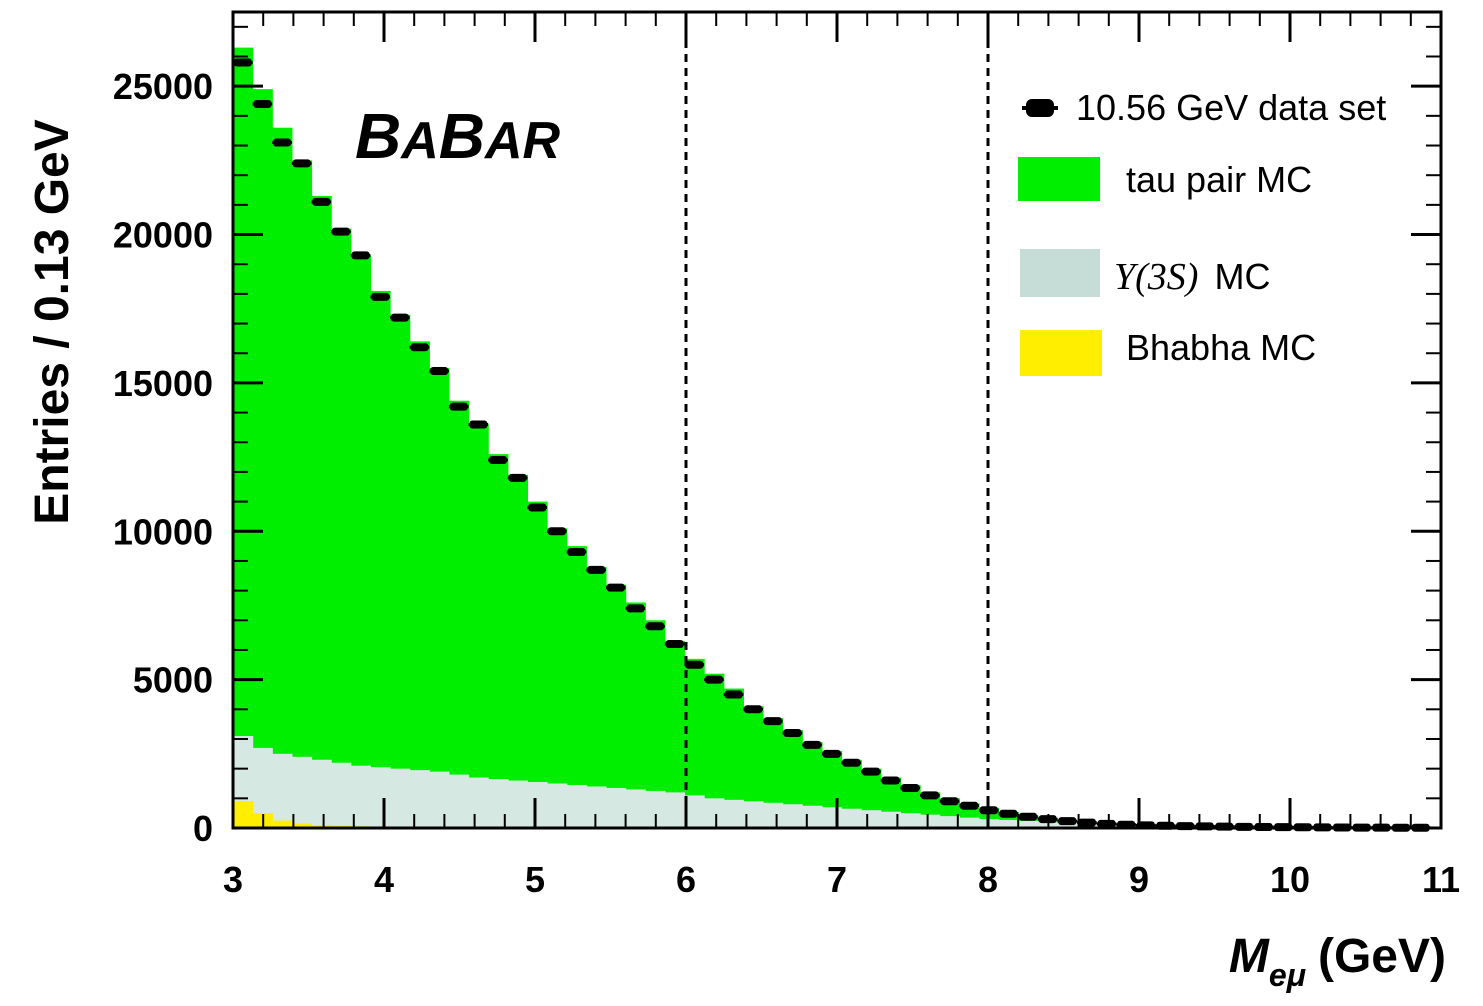 The width and height of the screenshot is (1483, 1006). I want to click on x-tick-label: 6, so click(686, 879).